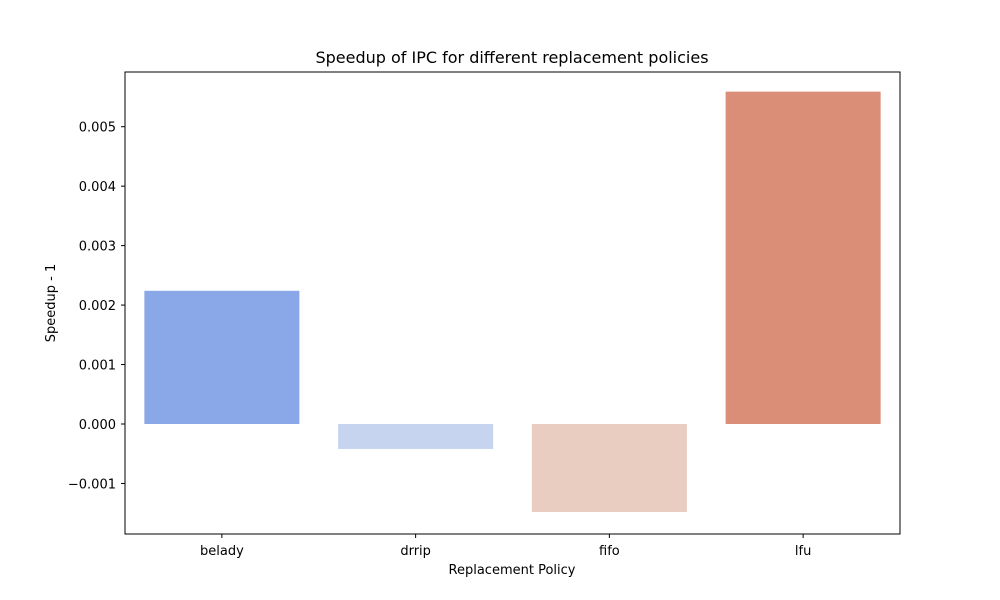  What do you see at coordinates (97, 128) in the screenshot?
I see `y-tick-label: 0.005` at bounding box center [97, 128].